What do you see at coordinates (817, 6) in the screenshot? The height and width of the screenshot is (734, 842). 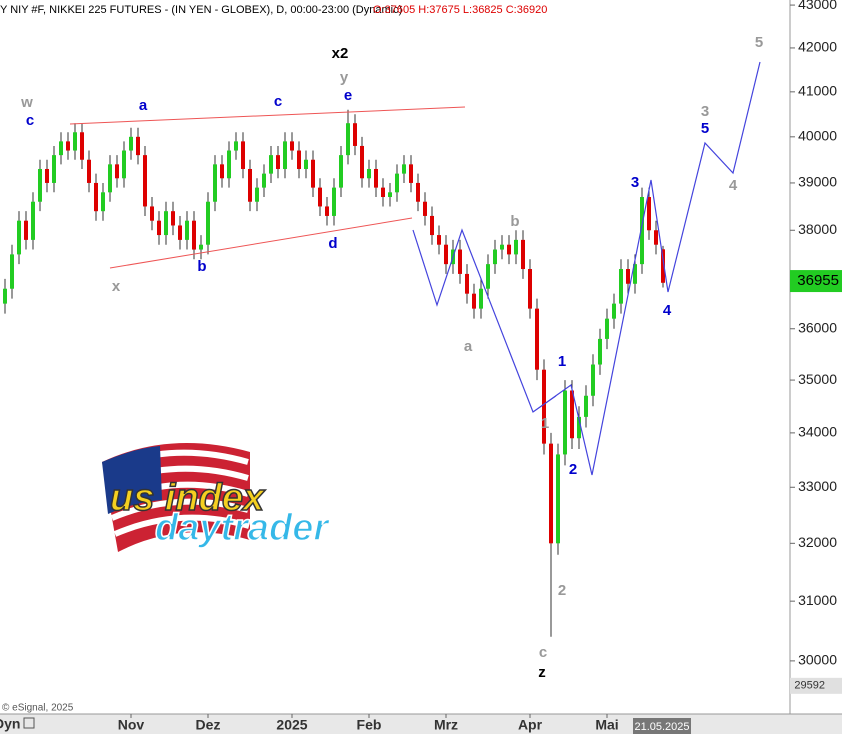 I see `y-tick-label: 43000` at bounding box center [817, 6].